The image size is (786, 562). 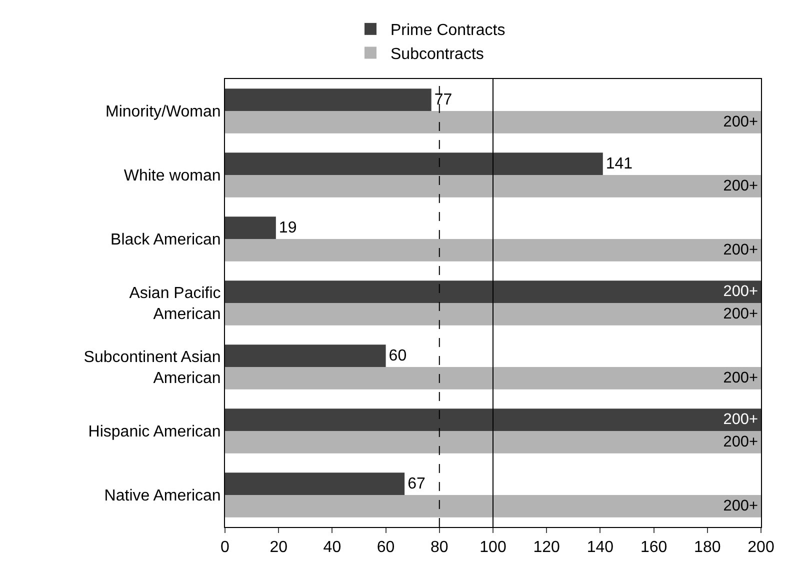 I want to click on x-tick-label: 80, so click(x=439, y=547).